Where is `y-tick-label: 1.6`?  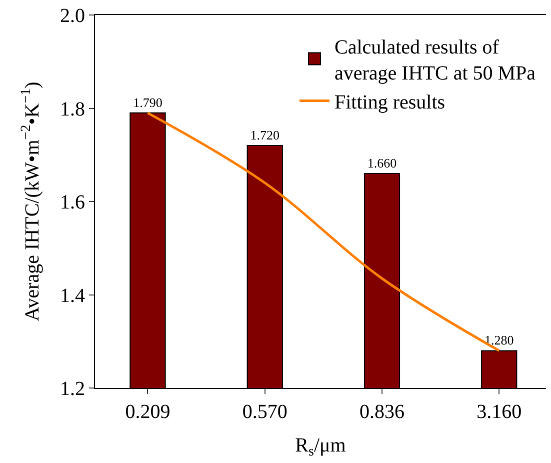
y-tick-label: 1.6 is located at coordinates (72, 203).